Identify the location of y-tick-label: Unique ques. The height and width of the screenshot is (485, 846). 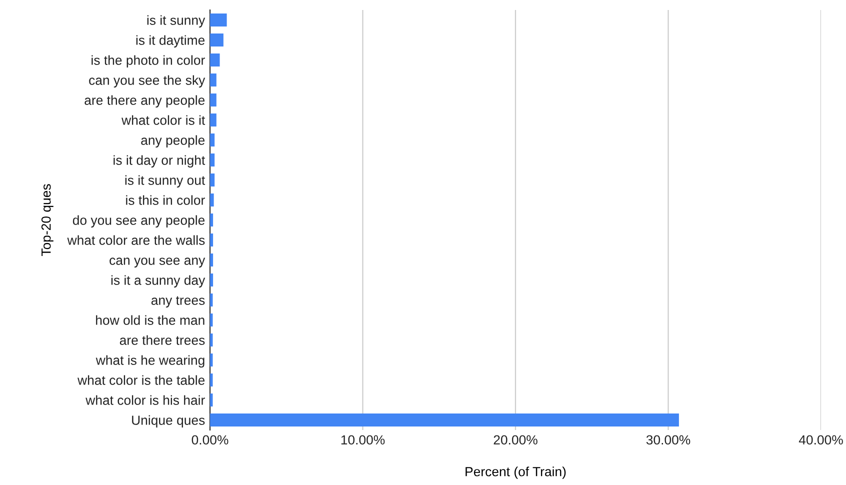
(168, 421).